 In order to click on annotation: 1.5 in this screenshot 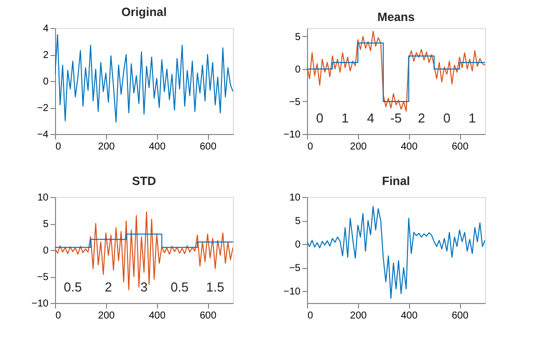, I will do `click(215, 287)`.